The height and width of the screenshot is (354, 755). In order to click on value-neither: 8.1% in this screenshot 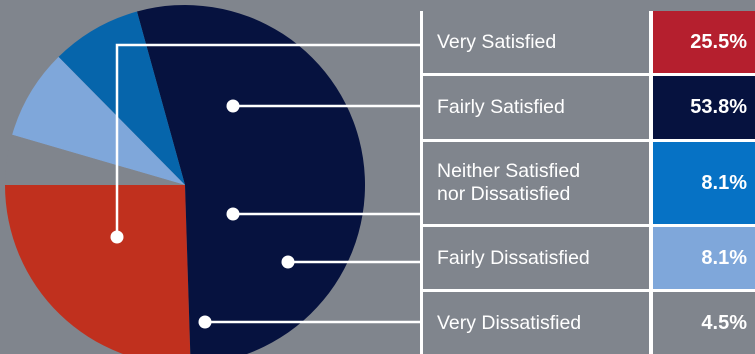, I will do `click(704, 183)`.